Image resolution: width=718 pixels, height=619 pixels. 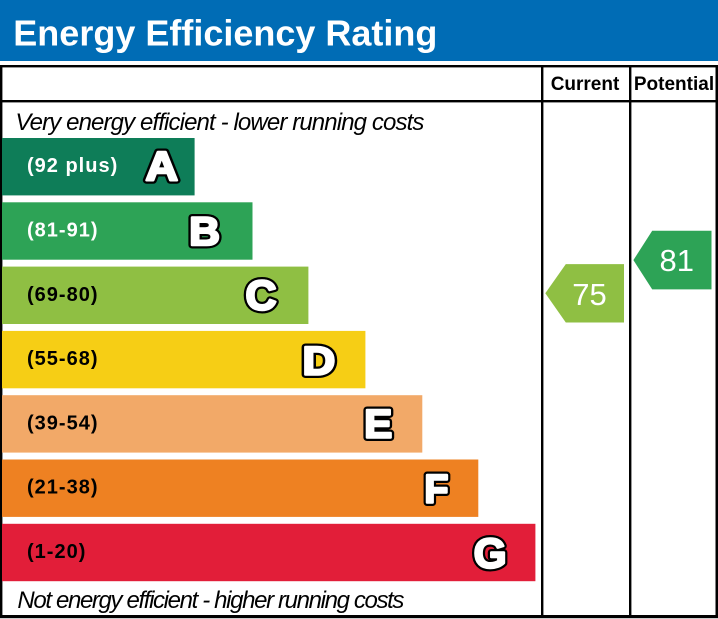 What do you see at coordinates (62, 231) in the screenshot?
I see `svg-text: (81-91)` at bounding box center [62, 231].